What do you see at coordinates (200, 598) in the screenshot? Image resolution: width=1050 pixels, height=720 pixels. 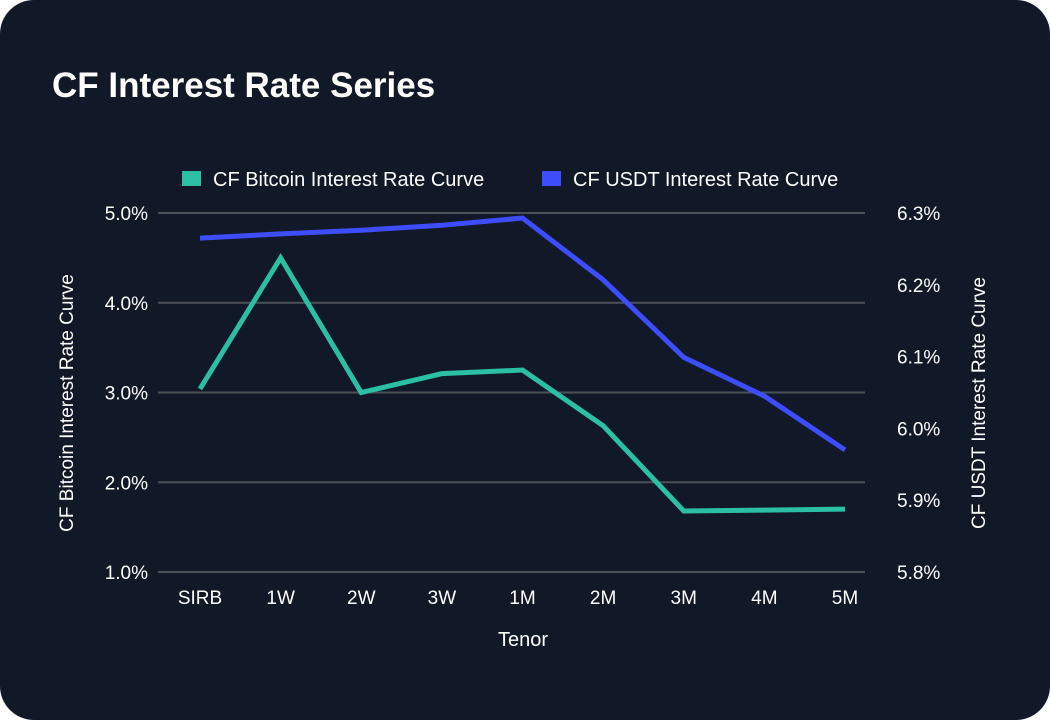 I see `x-tick-label: SIRB` at bounding box center [200, 598].